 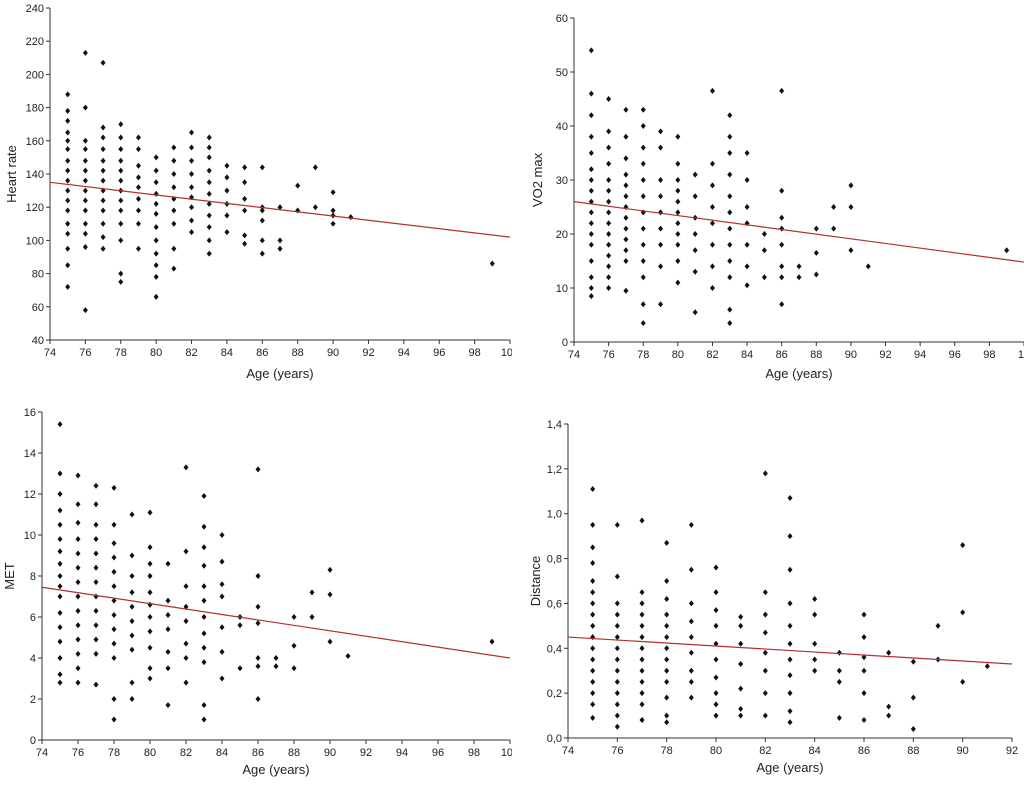 I want to click on x-tick-label: 98, so click(x=474, y=753).